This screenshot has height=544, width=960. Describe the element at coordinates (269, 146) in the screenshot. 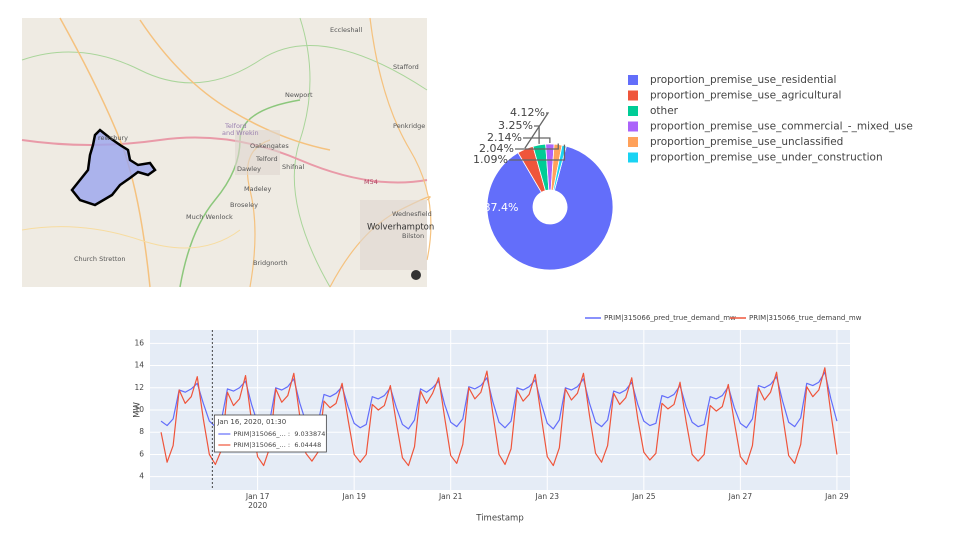

I see `place-label: Oakengates` at that location.